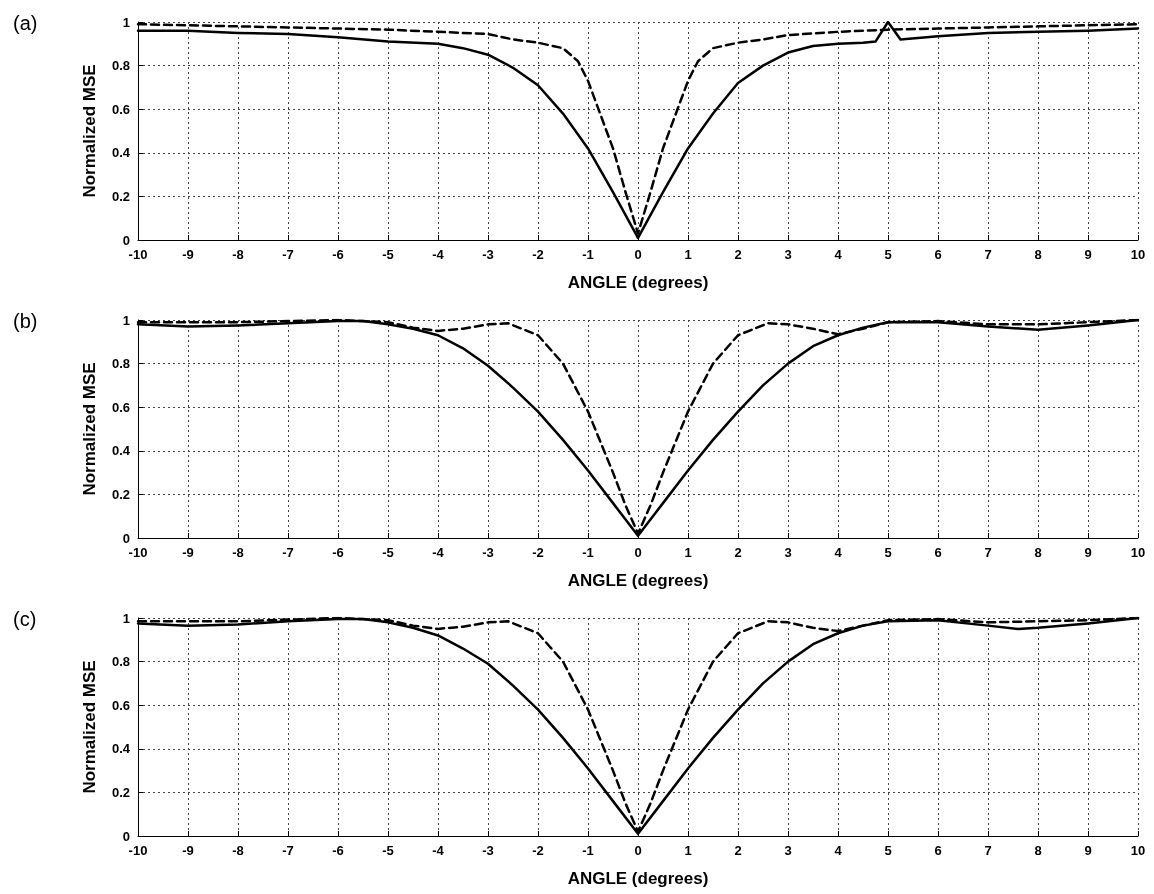 This screenshot has height=894, width=1154. Describe the element at coordinates (25, 619) in the screenshot. I see `chart-title: (c)` at that location.